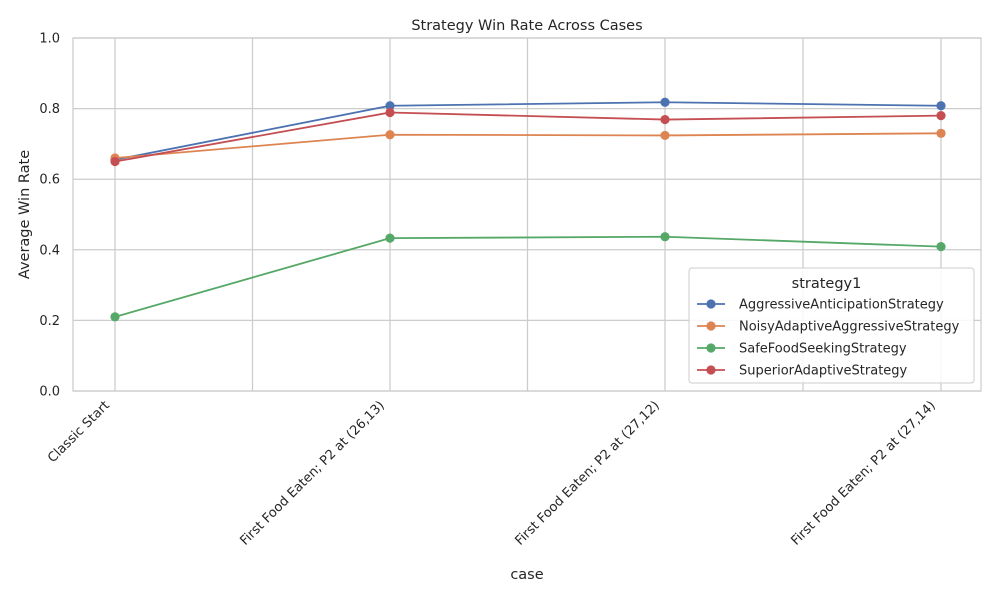 This screenshot has height=600, width=1000. What do you see at coordinates (49, 392) in the screenshot?
I see `y-tick-label: 0.0` at bounding box center [49, 392].